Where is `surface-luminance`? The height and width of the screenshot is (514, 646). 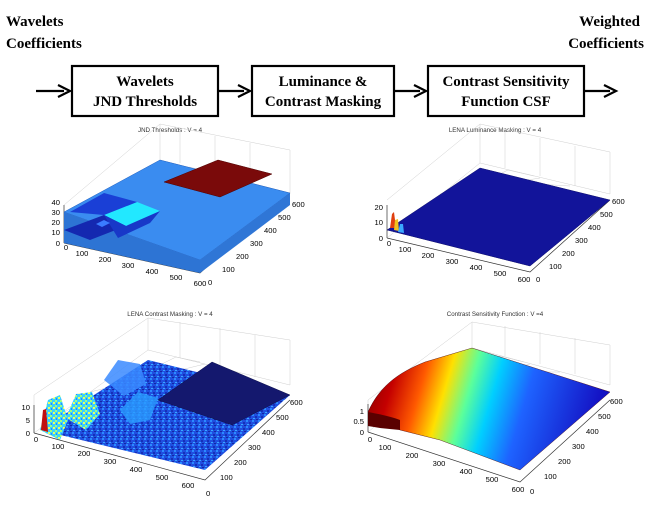
surface-luminance is located at coordinates (498, 217).